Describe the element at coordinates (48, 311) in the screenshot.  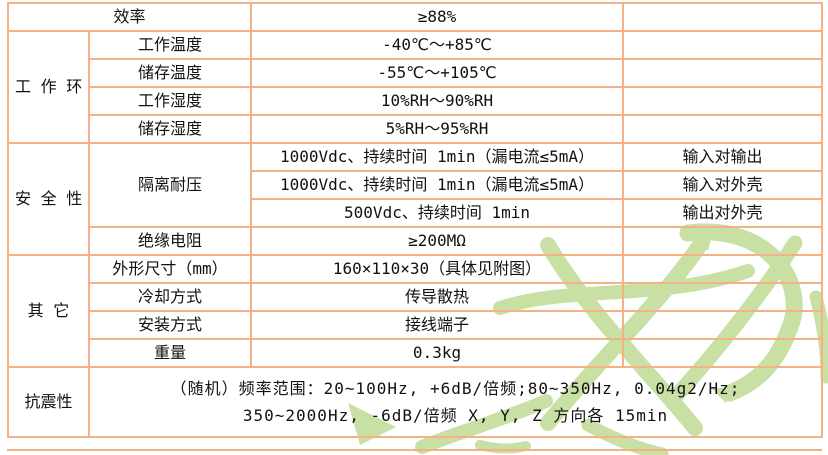
I see `group-other: 其 它` at that location.